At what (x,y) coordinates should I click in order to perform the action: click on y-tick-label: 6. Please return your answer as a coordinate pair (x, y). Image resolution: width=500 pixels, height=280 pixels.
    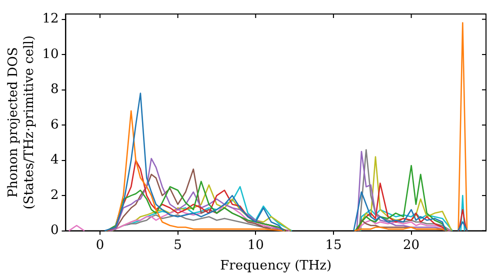
    Looking at the image, I should click on (54, 124).